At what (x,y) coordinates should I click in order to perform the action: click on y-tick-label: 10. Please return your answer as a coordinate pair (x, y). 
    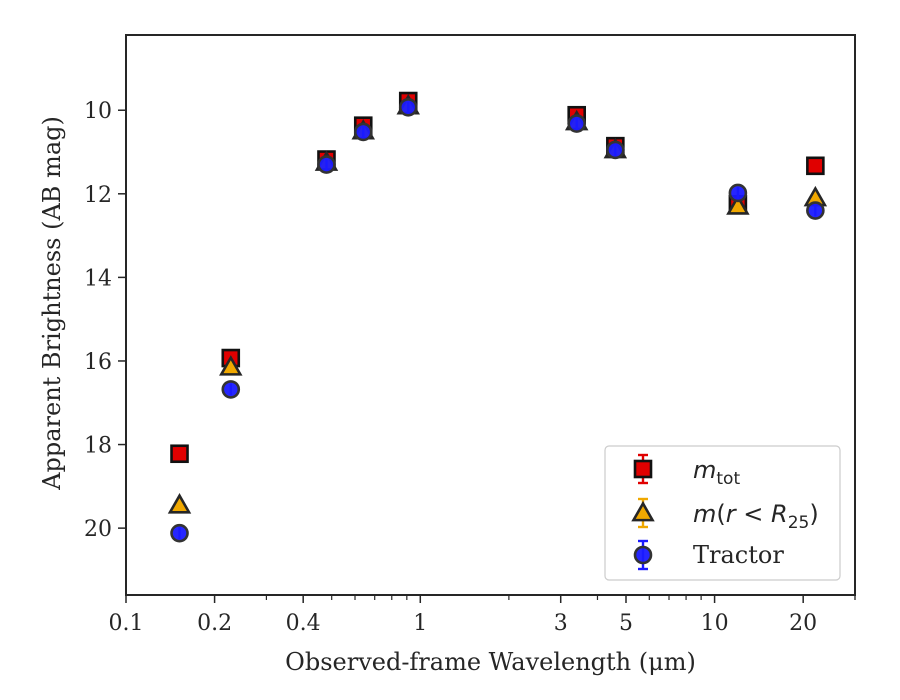
    Looking at the image, I should click on (98, 111).